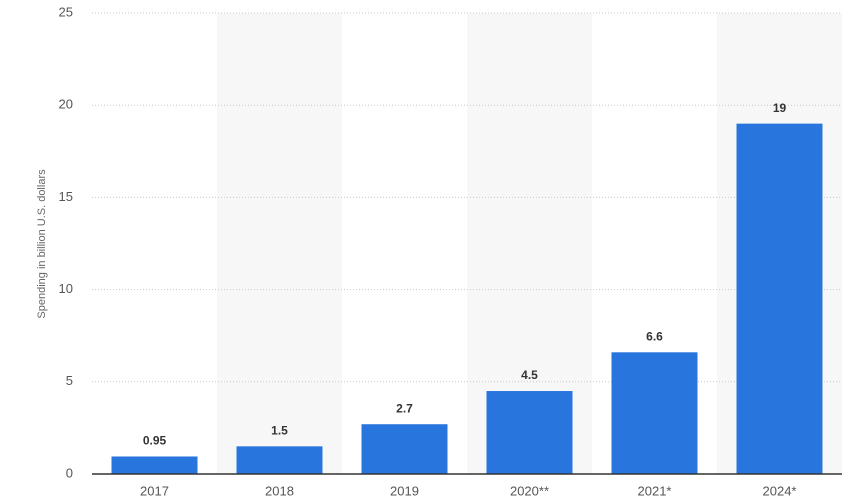 The width and height of the screenshot is (862, 500). I want to click on band-shade, so click(279, 243).